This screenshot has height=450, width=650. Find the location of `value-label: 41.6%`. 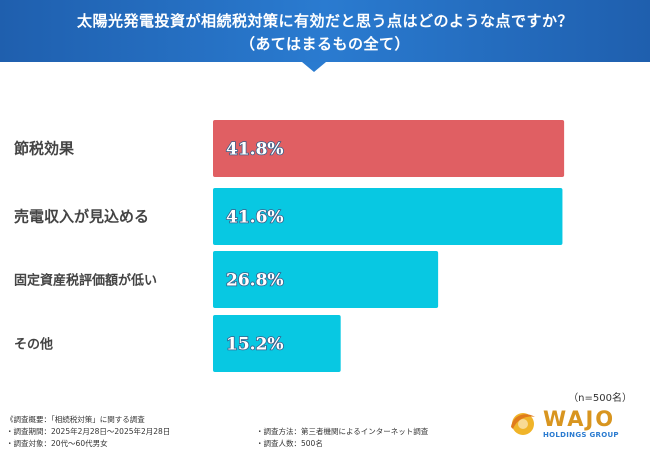

value-label: 41.6% is located at coordinates (255, 218).